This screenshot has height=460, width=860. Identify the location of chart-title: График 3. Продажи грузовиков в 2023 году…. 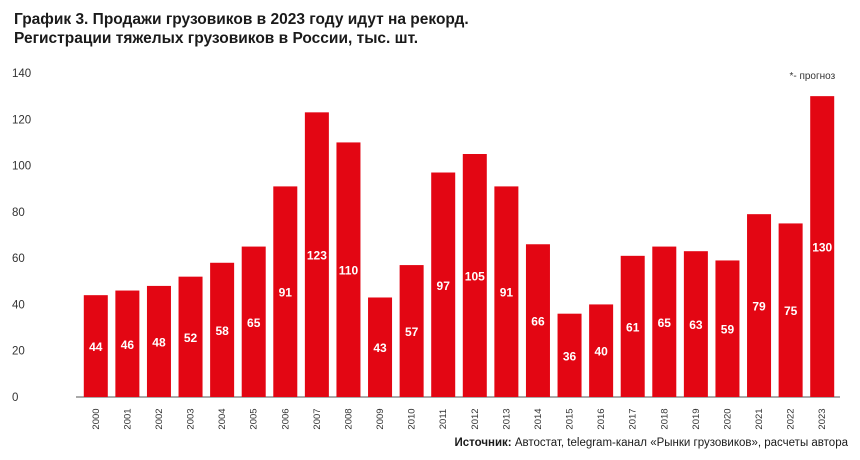
(241, 29).